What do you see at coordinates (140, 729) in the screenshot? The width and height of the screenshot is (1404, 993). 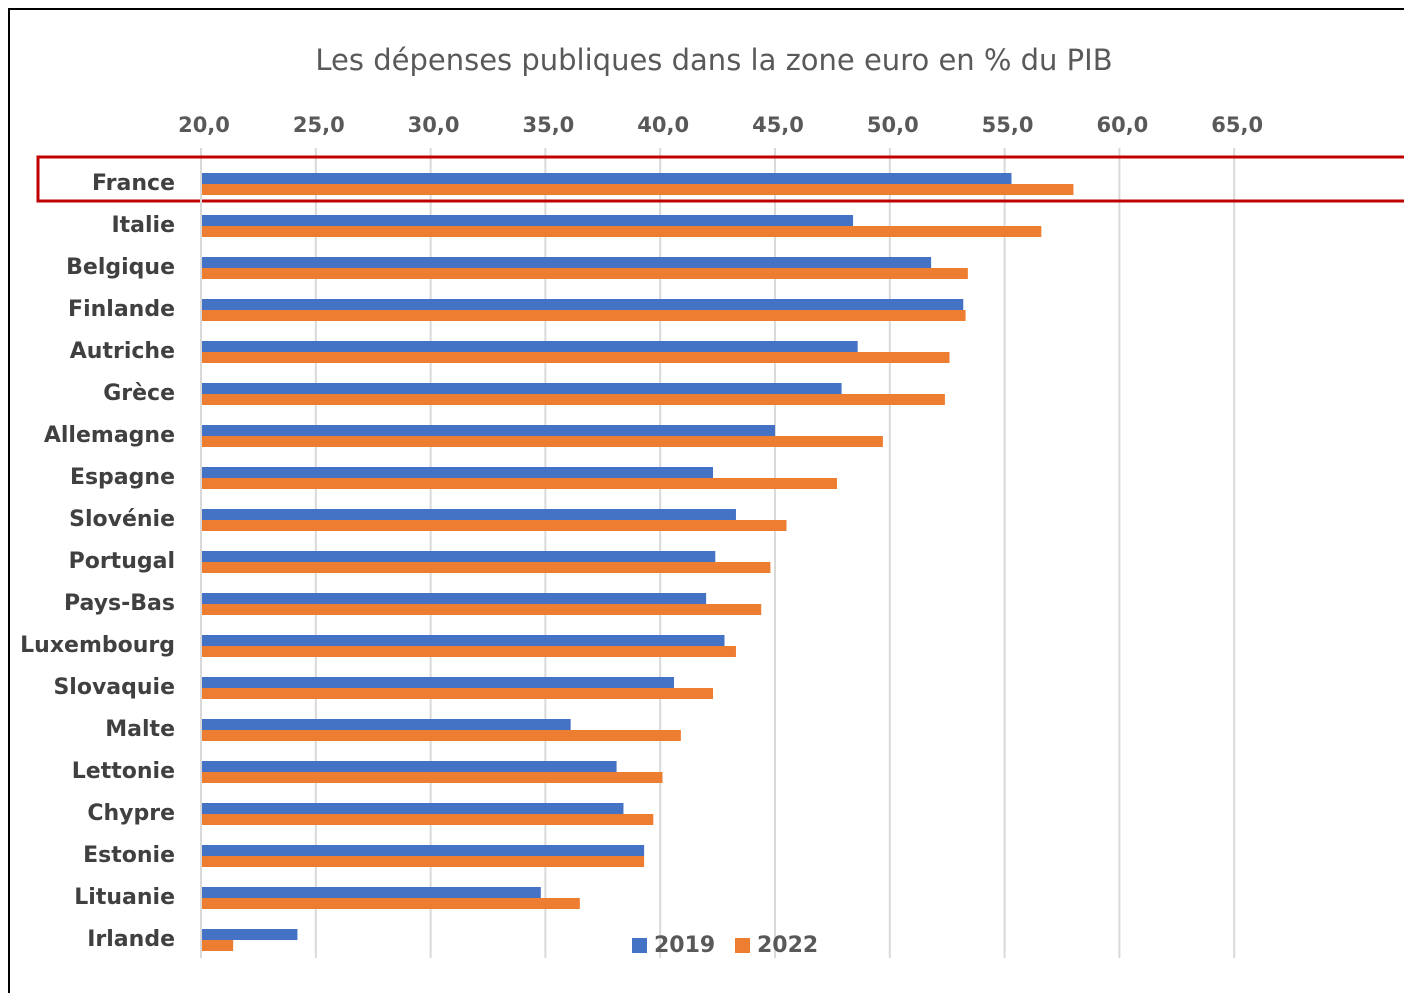 I see `category-label: Malte` at bounding box center [140, 729].